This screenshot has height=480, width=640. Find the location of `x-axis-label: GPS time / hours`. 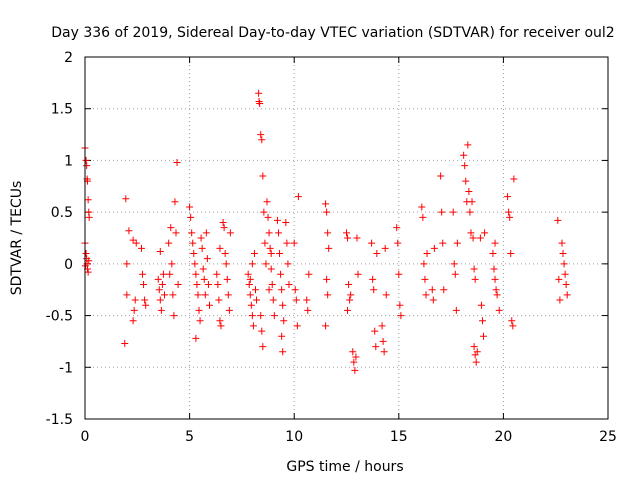

x-axis-label: GPS time / hours is located at coordinates (344, 467).